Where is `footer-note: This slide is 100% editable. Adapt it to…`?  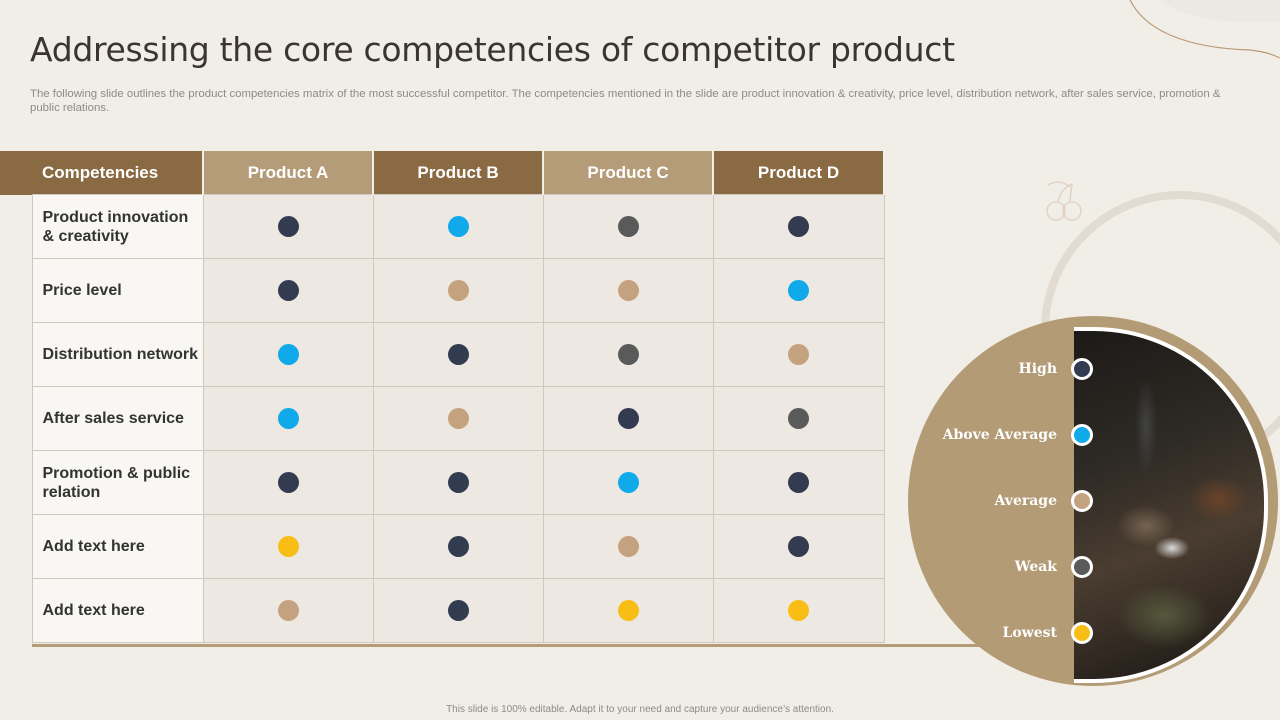 footer-note: This slide is 100% editable. Adapt it to… is located at coordinates (640, 709).